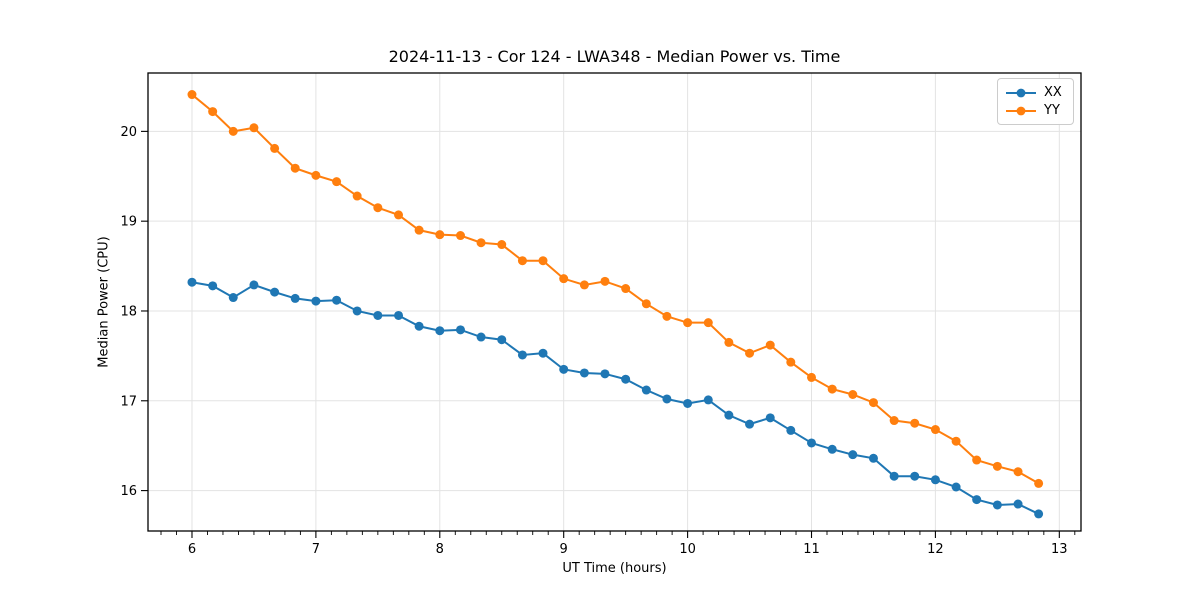 This screenshot has width=1200, height=600. Describe the element at coordinates (614, 568) in the screenshot. I see `x-axis-label: UT Time (hours)` at that location.